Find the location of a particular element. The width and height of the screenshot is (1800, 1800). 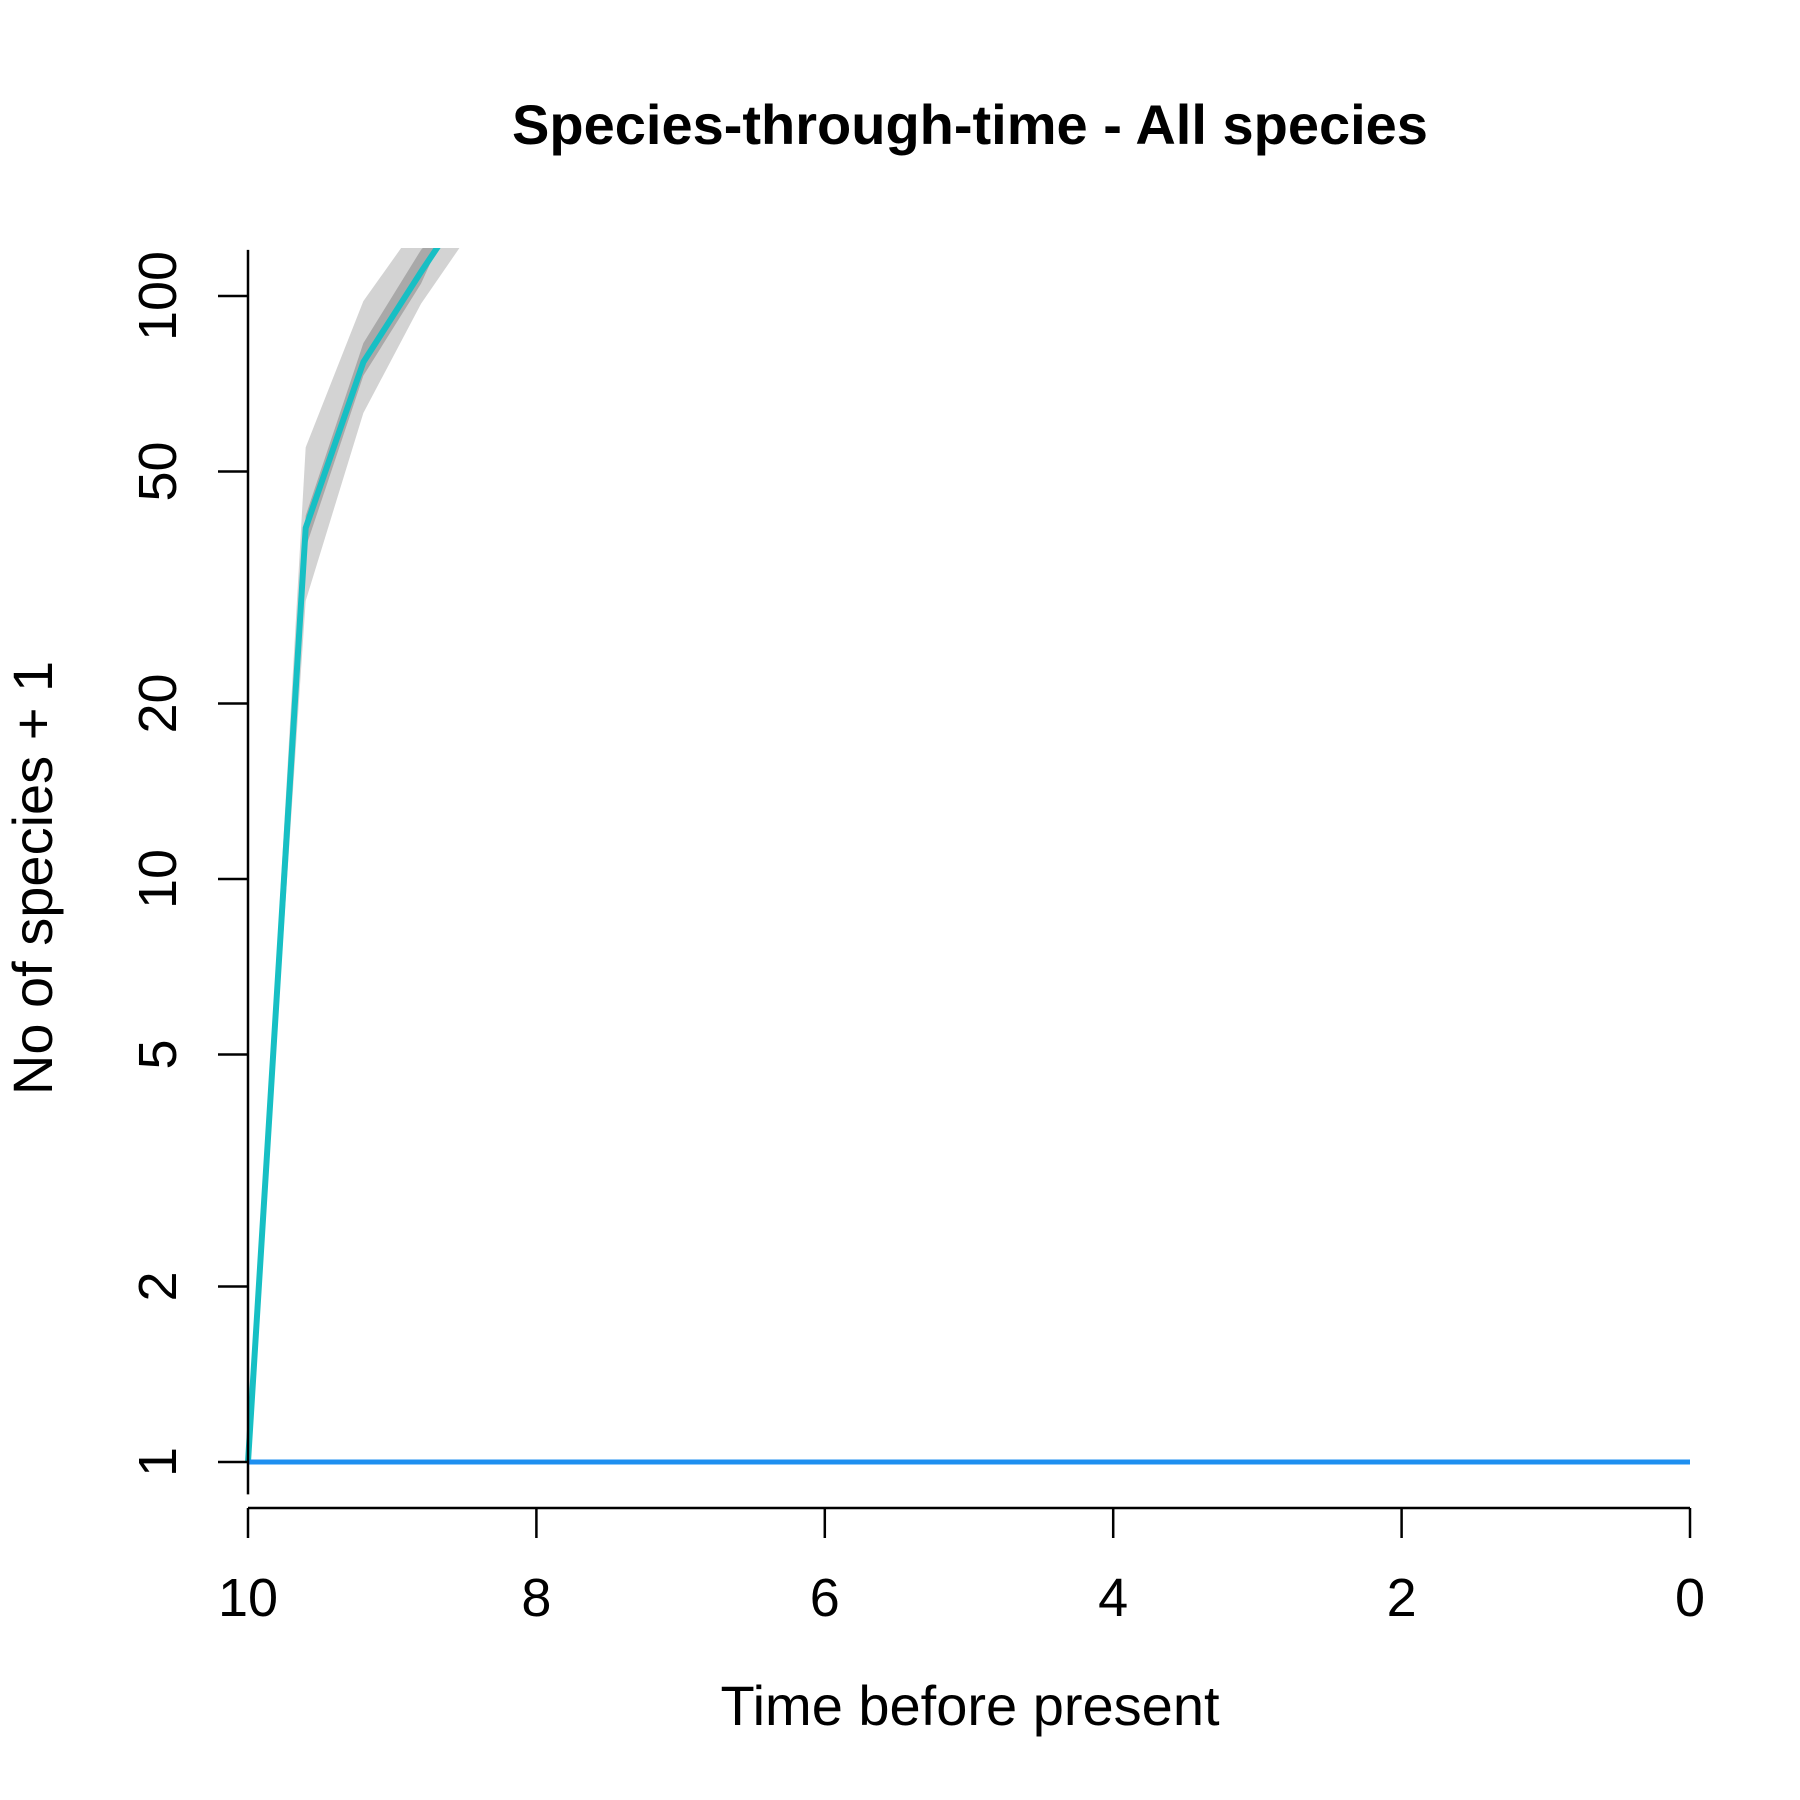

y-tick-label: 5 is located at coordinates (158, 1054).